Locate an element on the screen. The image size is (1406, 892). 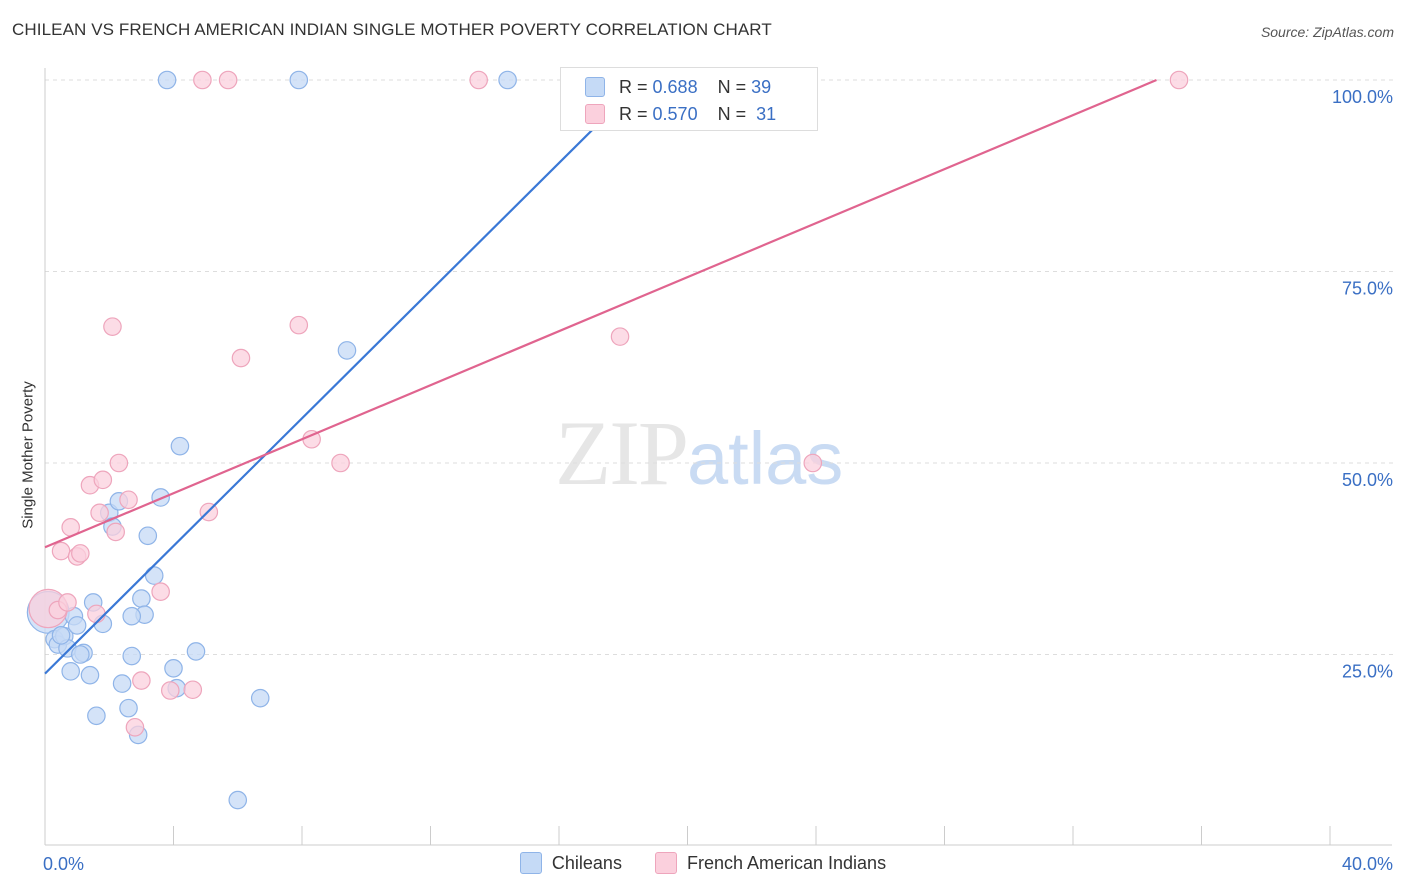
series-legend: Chileans French American Indians is located at coordinates (703, 865).